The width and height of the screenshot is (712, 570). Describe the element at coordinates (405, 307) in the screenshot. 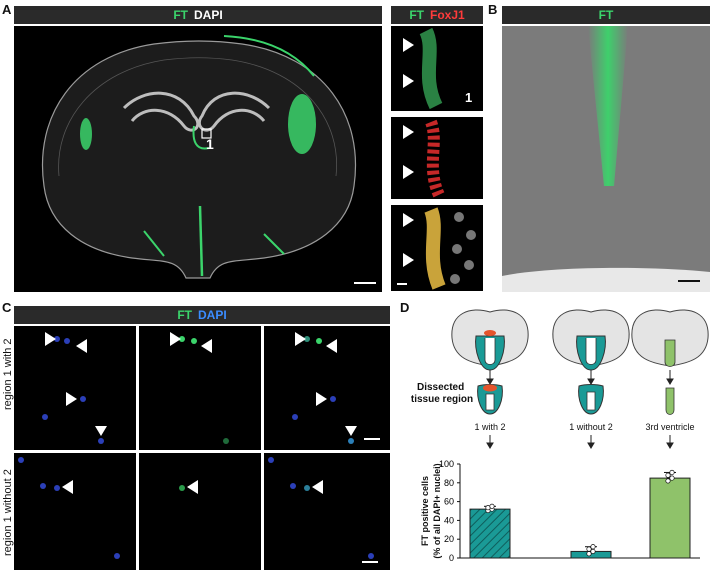

I see `panel-label-d: D` at that location.